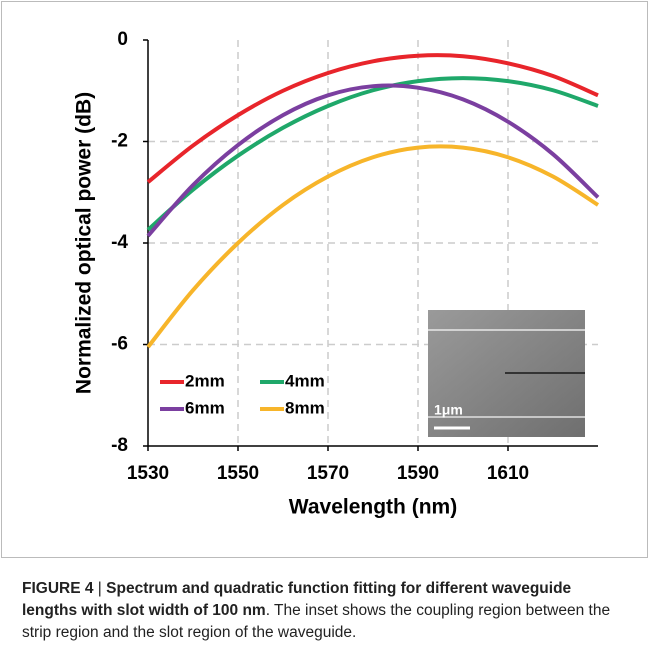 Image resolution: width=651 pixels, height=666 pixels. Describe the element at coordinates (205, 380) in the screenshot. I see `legend-label: 2mm` at that location.